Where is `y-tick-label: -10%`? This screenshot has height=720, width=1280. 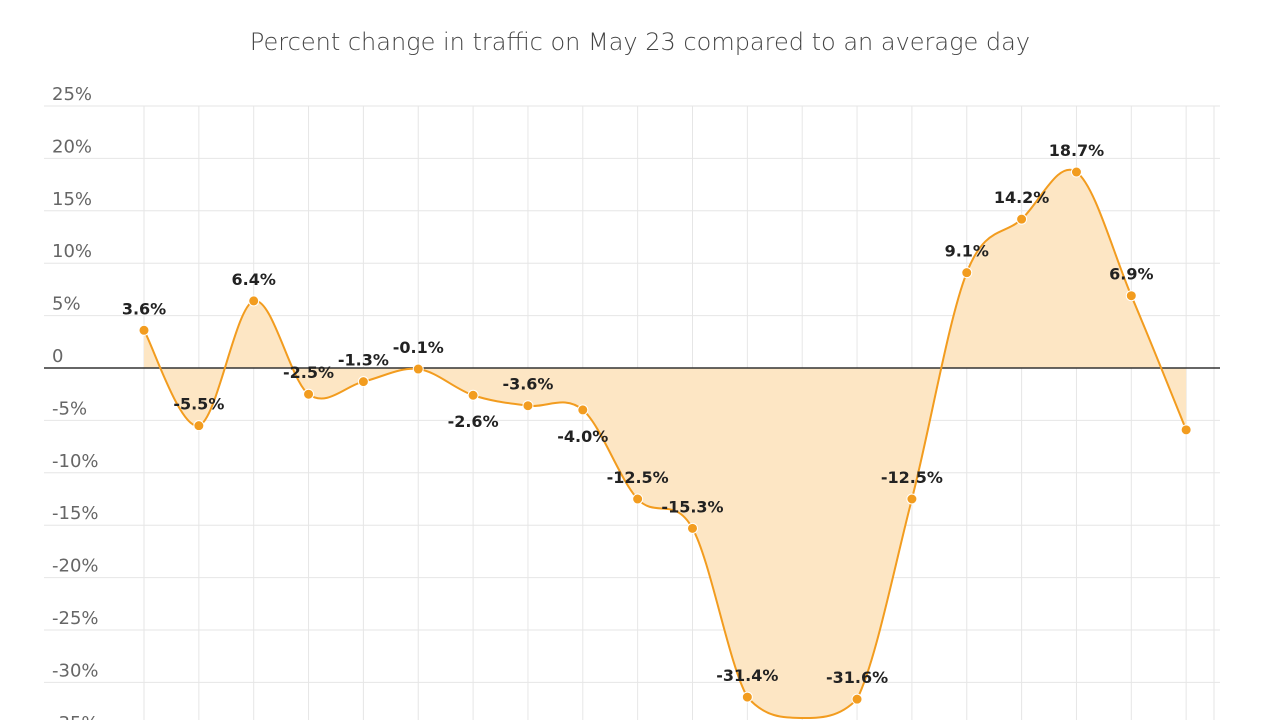 y-tick-label: -10% is located at coordinates (75, 461).